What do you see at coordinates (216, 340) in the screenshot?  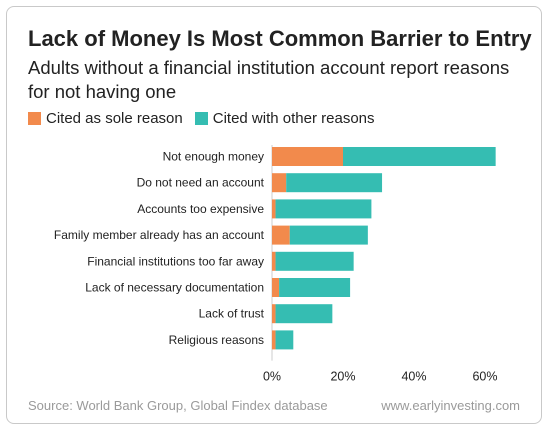 I see `category-label: Religious reasons` at bounding box center [216, 340].